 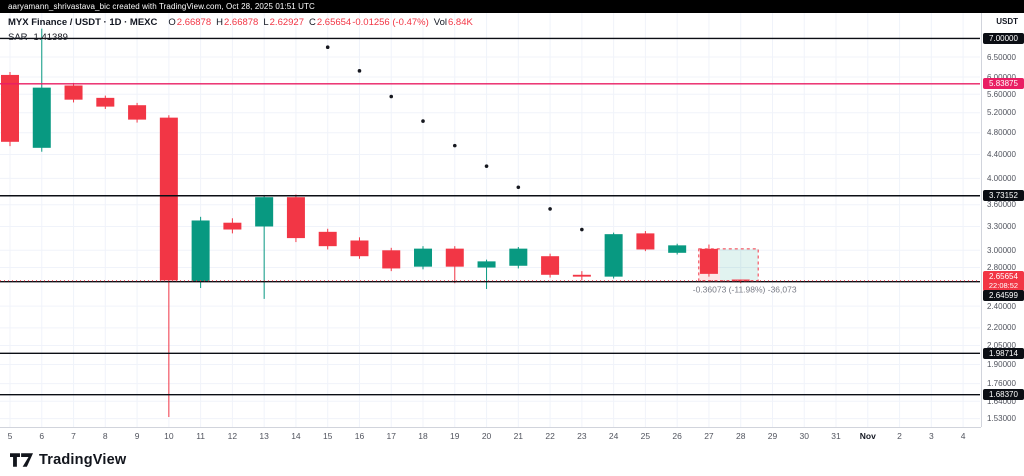 I want to click on line-price-badge: 1.68370, so click(x=1003, y=395).